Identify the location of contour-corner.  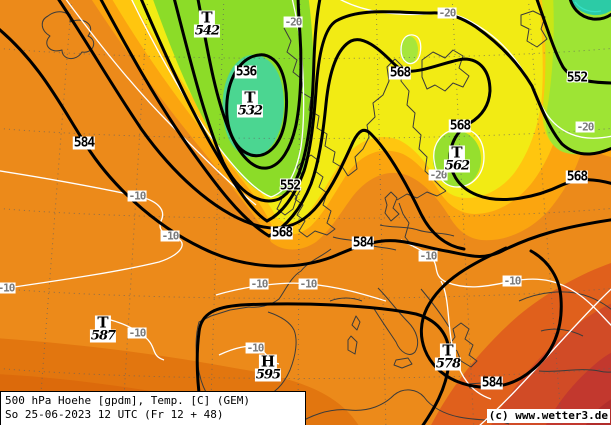
(589, 10).